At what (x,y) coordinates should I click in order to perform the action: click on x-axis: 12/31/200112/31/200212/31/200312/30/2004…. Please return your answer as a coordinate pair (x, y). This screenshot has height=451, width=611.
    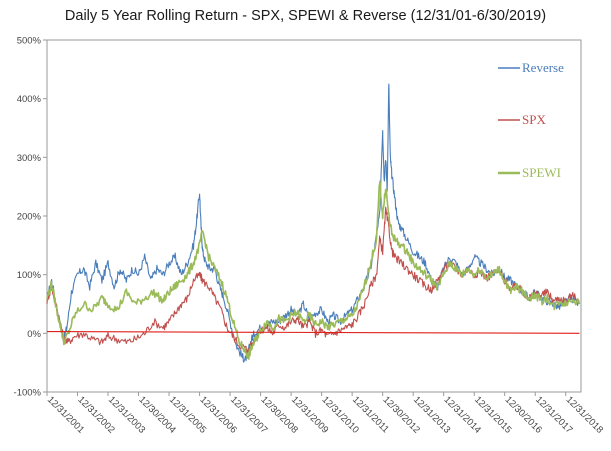
    Looking at the image, I should click on (325, 414).